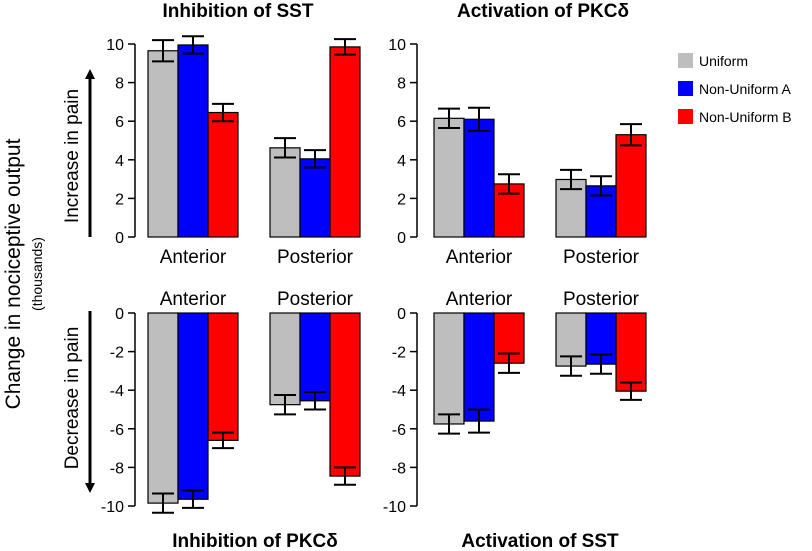  What do you see at coordinates (685, 116) in the screenshot?
I see `legend-swatch-non-uniform-b` at bounding box center [685, 116].